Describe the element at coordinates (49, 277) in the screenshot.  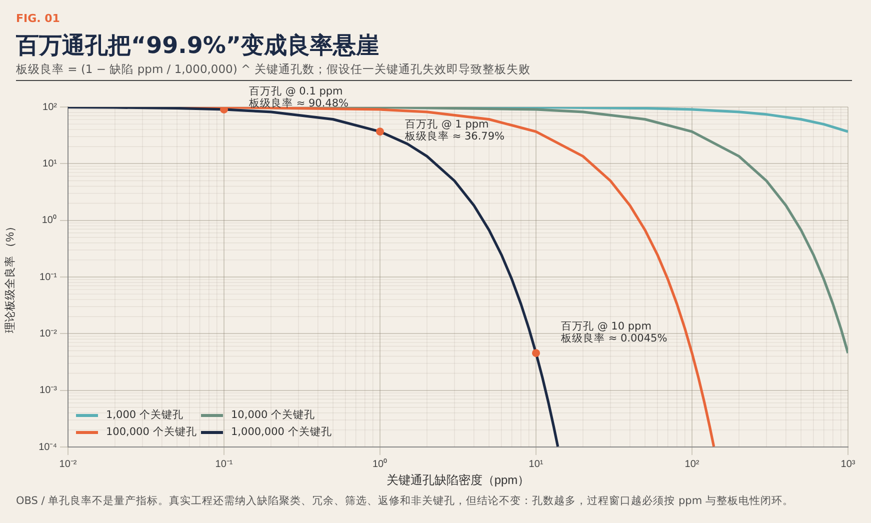
I see `y-tick-label: 10⁻¹` at that location.